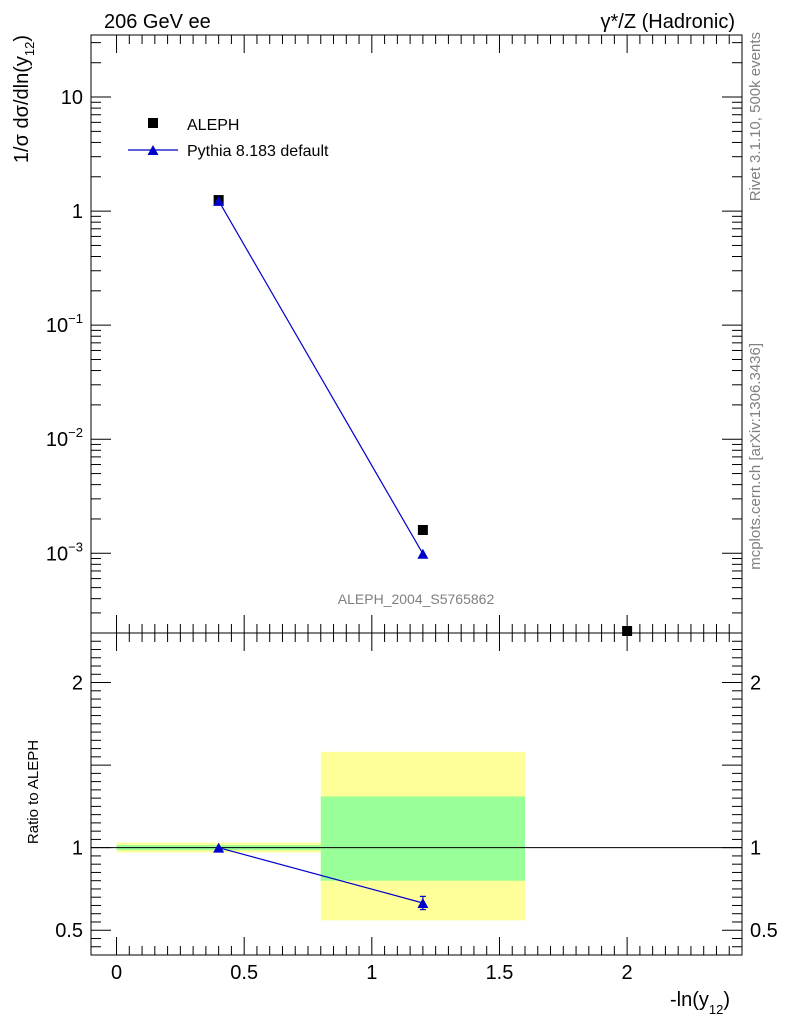 The height and width of the screenshot is (1024, 786). Describe the element at coordinates (422, 529) in the screenshot. I see `main-data-point` at that location.